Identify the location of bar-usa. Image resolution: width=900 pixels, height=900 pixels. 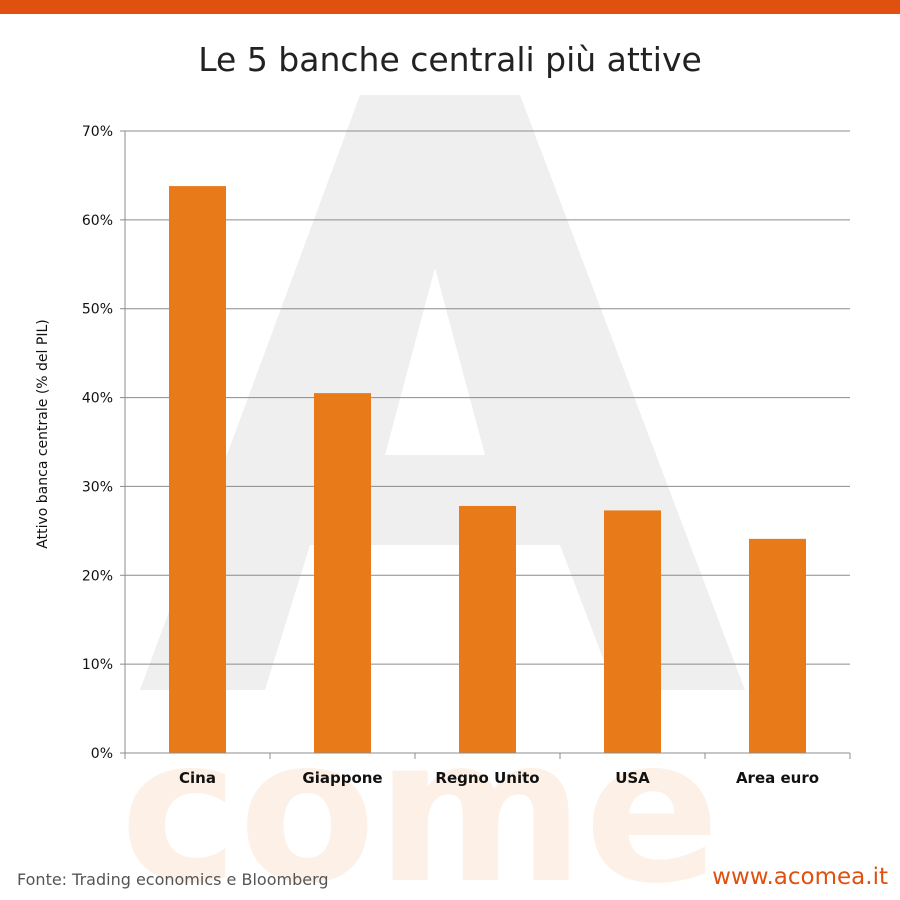
(632, 631).